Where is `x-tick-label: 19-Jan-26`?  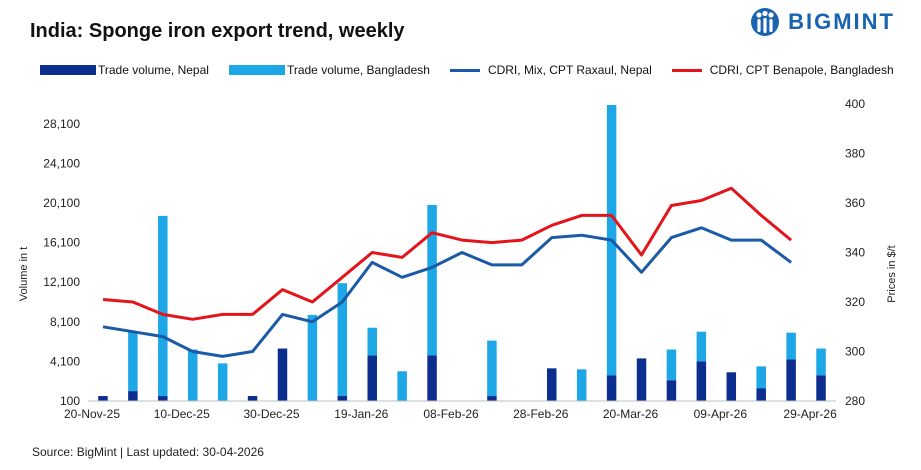
x-tick-label: 19-Jan-26 is located at coordinates (361, 414).